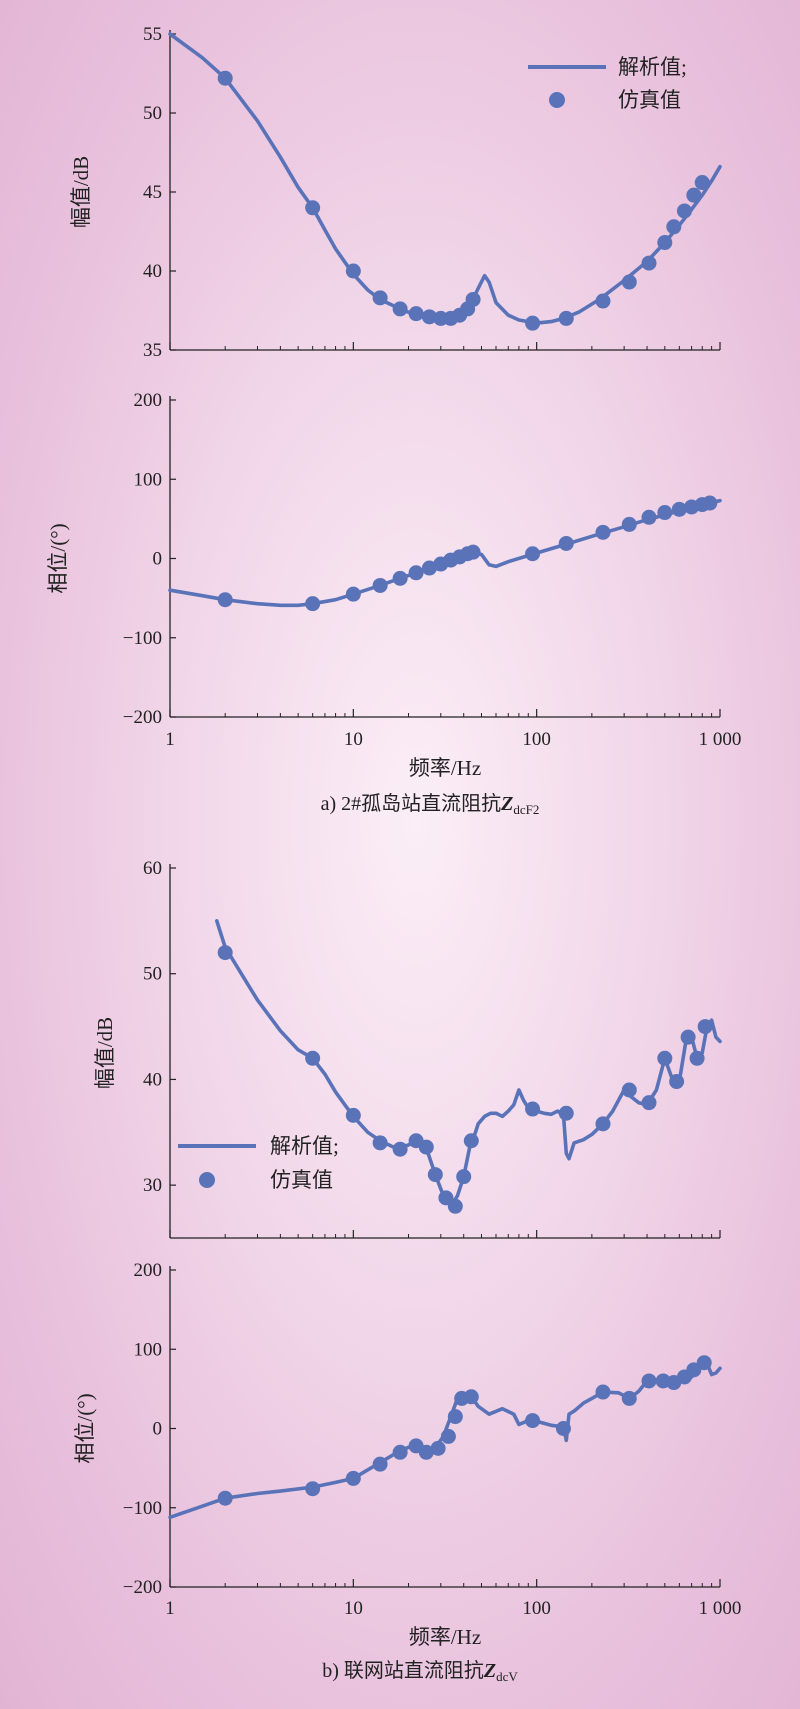  Describe the element at coordinates (148, 1270) in the screenshot. I see `y-tick-label: 200` at that location.